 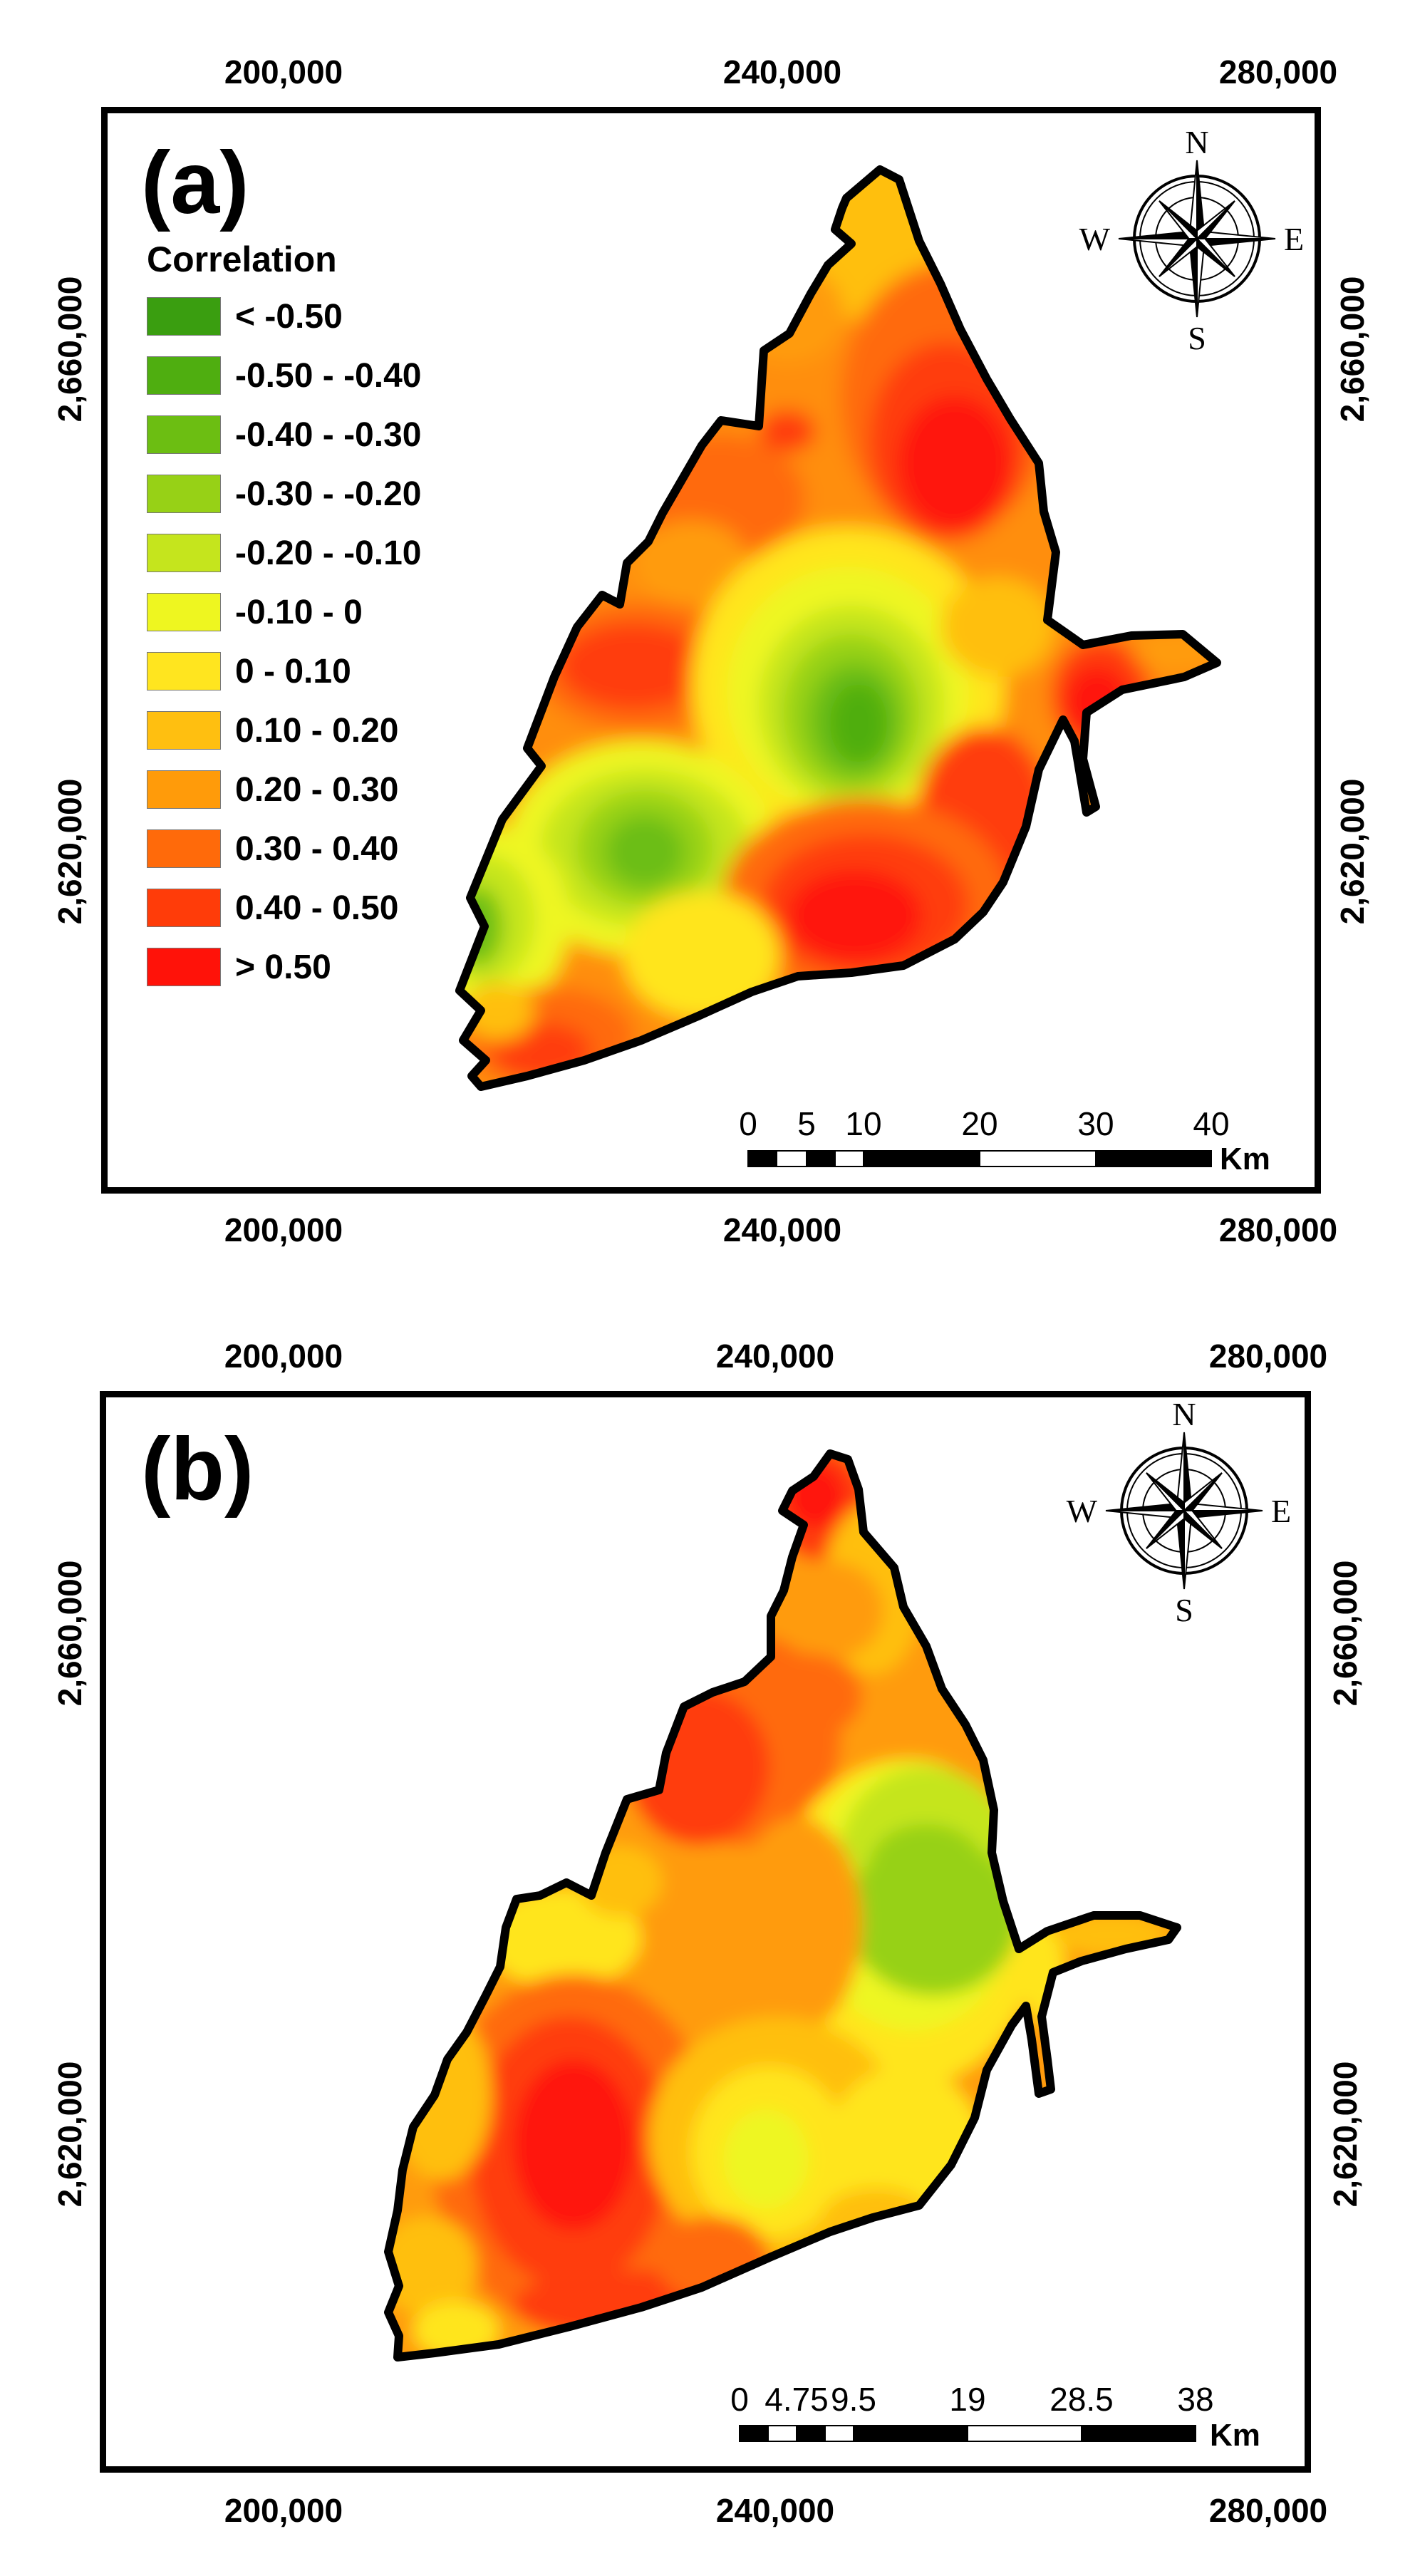 I want to click on legend-item: -0.30 - -0.20, so click(x=284, y=494).